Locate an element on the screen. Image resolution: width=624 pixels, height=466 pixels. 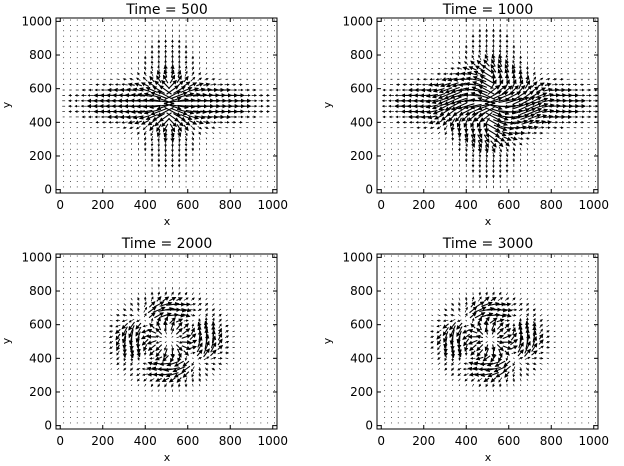
y-tick-label: 1000 is located at coordinates (36, 257).